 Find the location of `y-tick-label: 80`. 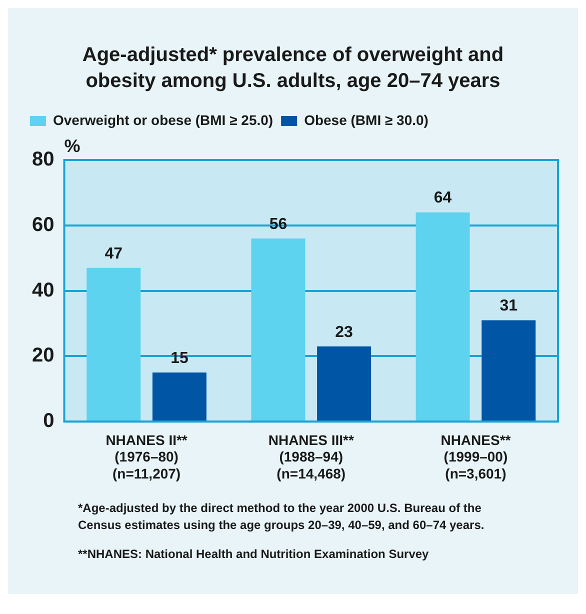

y-tick-label: 80 is located at coordinates (43, 159).